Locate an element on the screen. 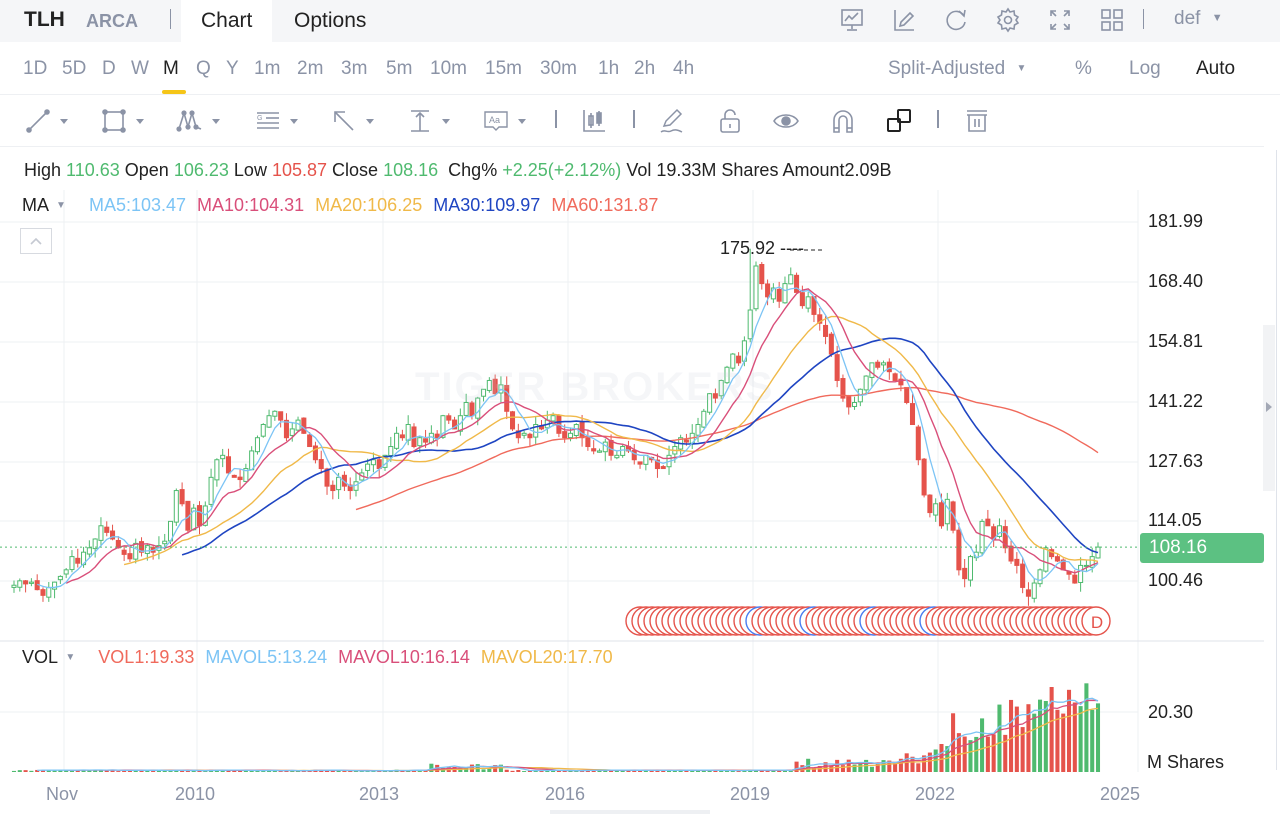 The width and height of the screenshot is (1280, 814). toolbar-divider is located at coordinates (634, 119).